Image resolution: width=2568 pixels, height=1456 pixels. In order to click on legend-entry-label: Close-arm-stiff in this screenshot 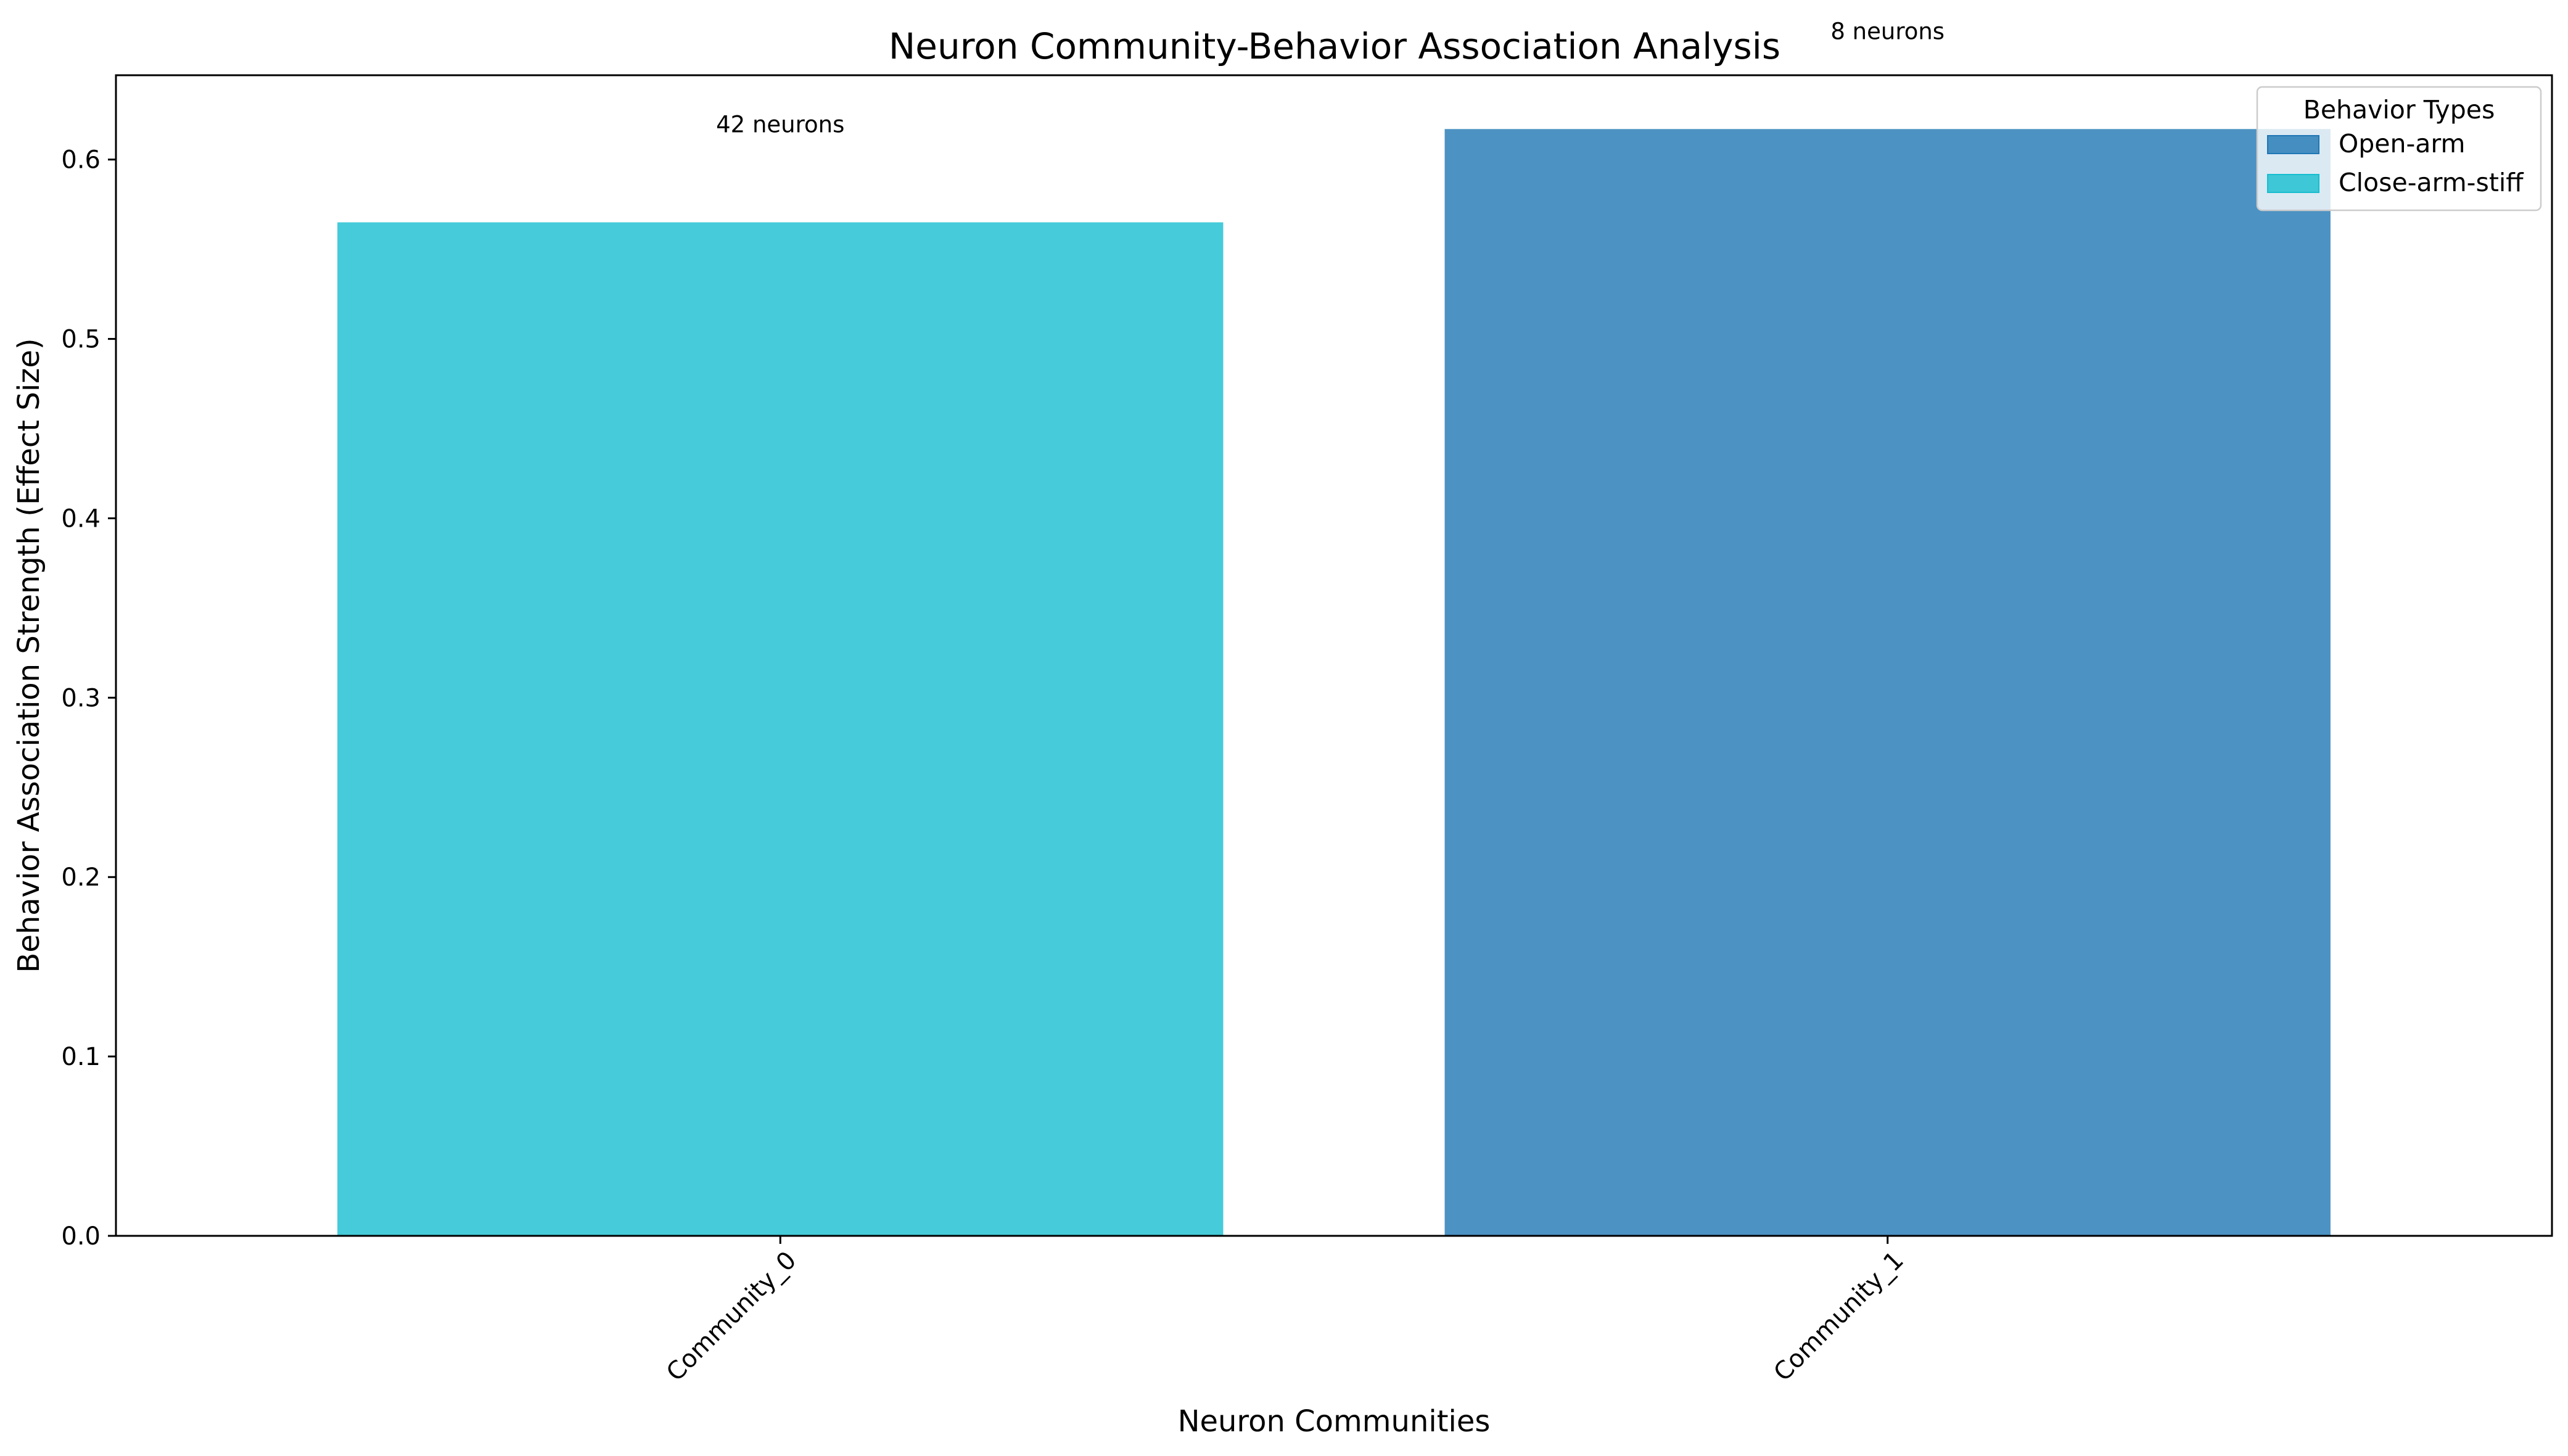, I will do `click(2431, 183)`.